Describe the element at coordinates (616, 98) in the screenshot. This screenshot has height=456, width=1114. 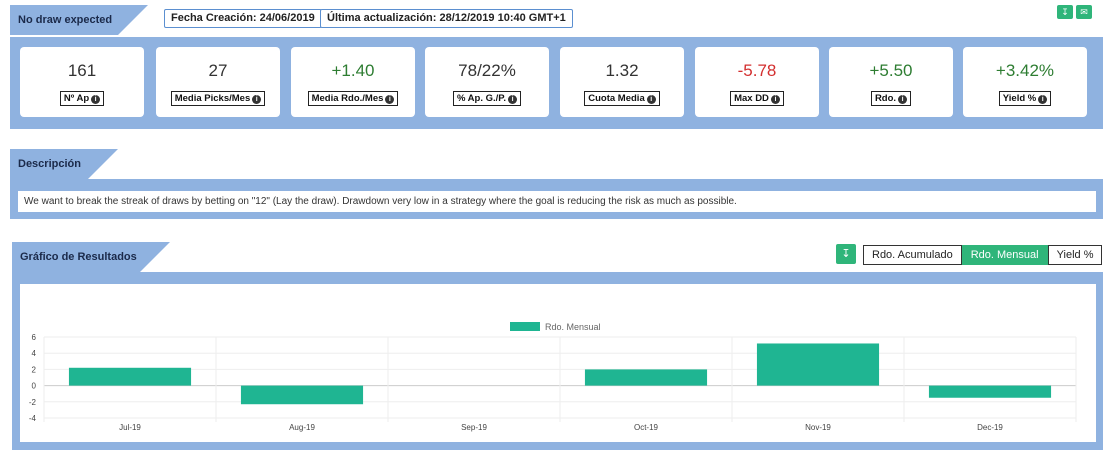
I see `stat-label-text: Cuota Media` at that location.